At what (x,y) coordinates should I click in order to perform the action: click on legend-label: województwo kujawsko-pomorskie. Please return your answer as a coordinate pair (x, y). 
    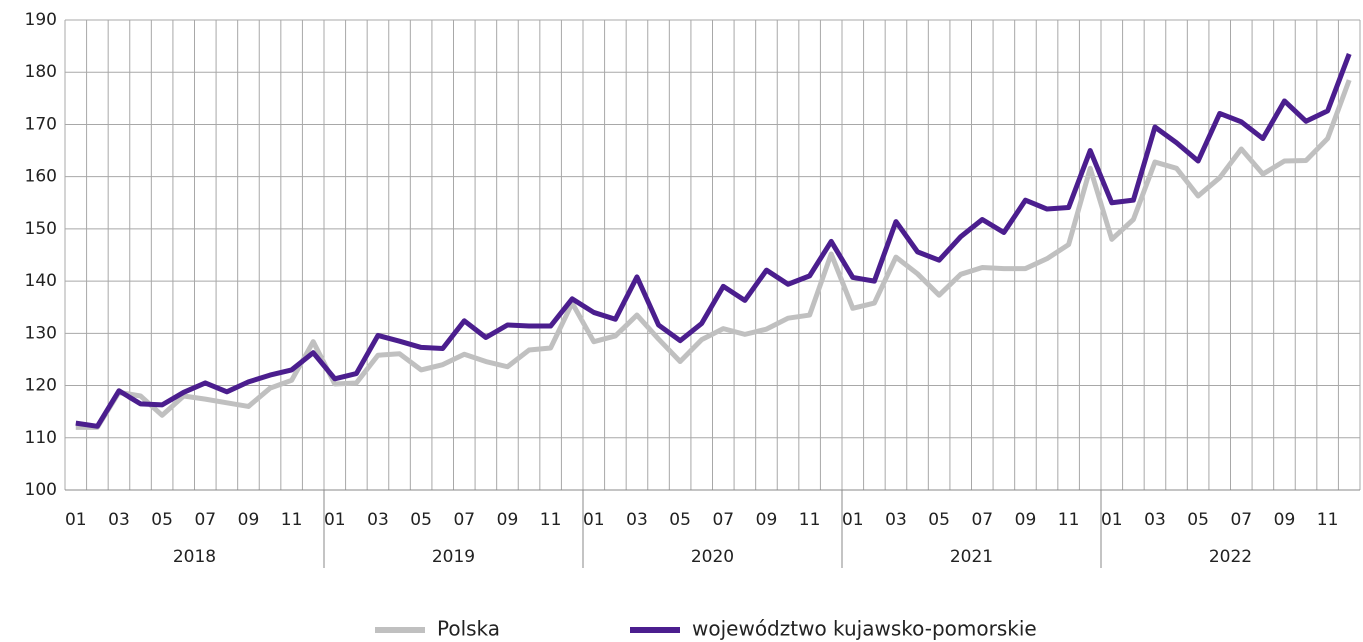
    Looking at the image, I should click on (864, 629).